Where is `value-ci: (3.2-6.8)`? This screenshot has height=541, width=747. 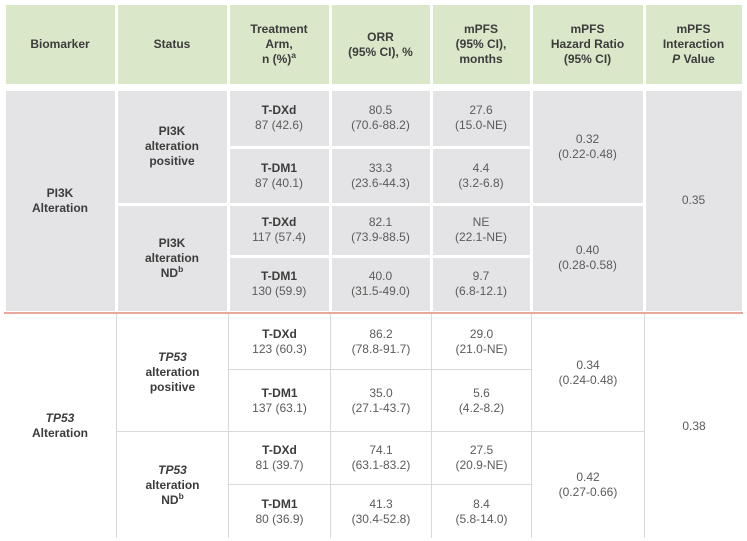 value-ci: (3.2-6.8) is located at coordinates (481, 182).